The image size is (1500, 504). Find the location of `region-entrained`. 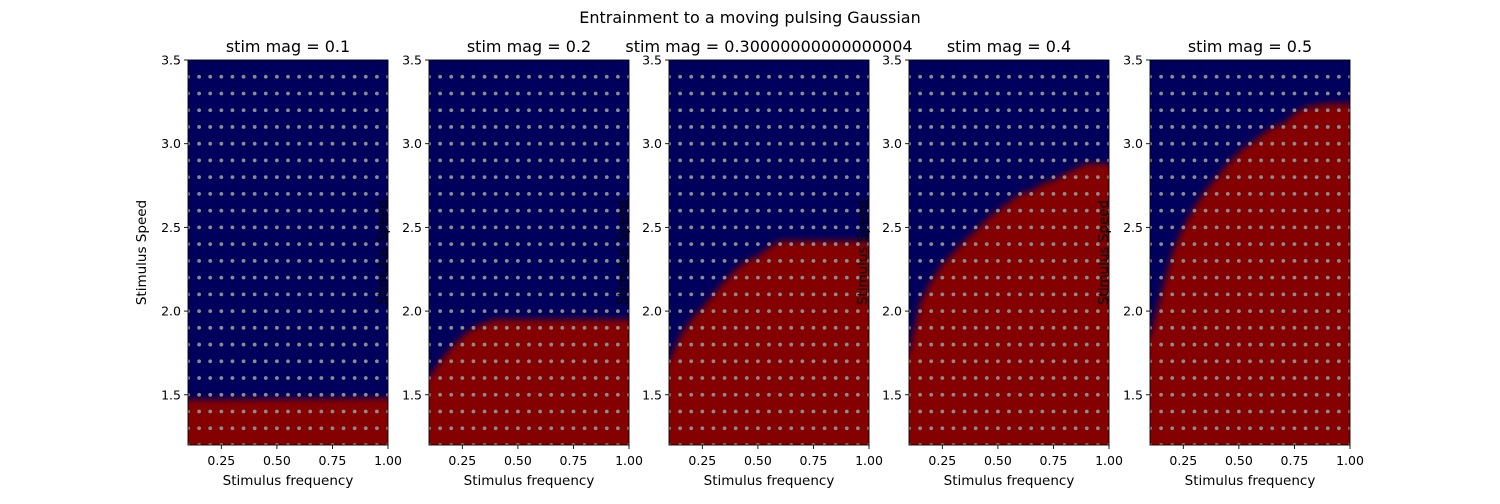

region-entrained is located at coordinates (288, 421).